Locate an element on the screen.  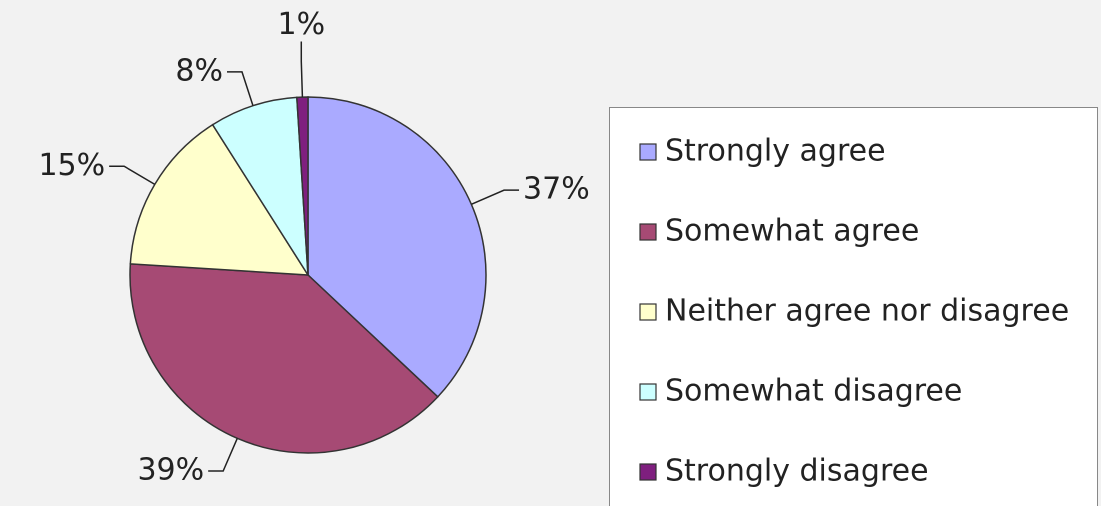
legend-label: Strongly disagree is located at coordinates (797, 471).